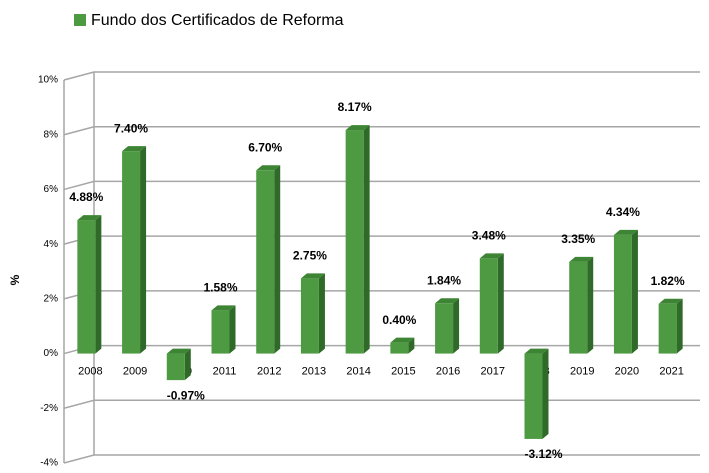  Describe the element at coordinates (80, 20) in the screenshot. I see `legend-swatch` at that location.